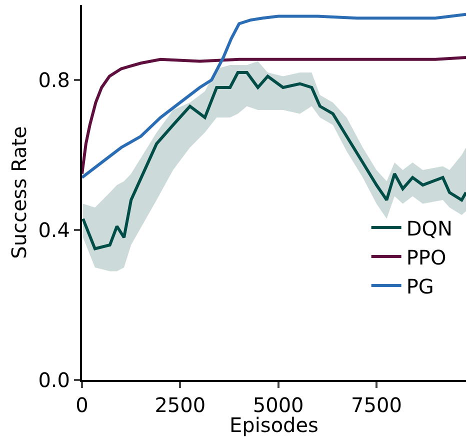 The image size is (467, 437). Describe the element at coordinates (54, 80) in the screenshot. I see `y-tick-label: 0.8` at that location.